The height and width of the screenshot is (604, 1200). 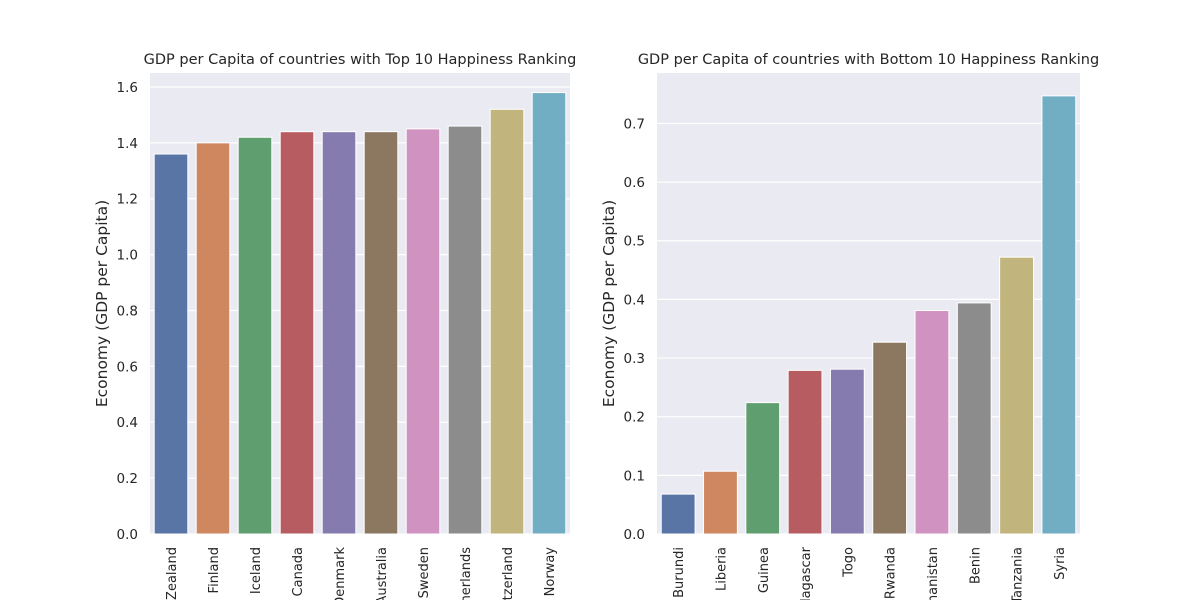 What do you see at coordinates (975, 565) in the screenshot?
I see `x-tick-label: Benin` at bounding box center [975, 565].